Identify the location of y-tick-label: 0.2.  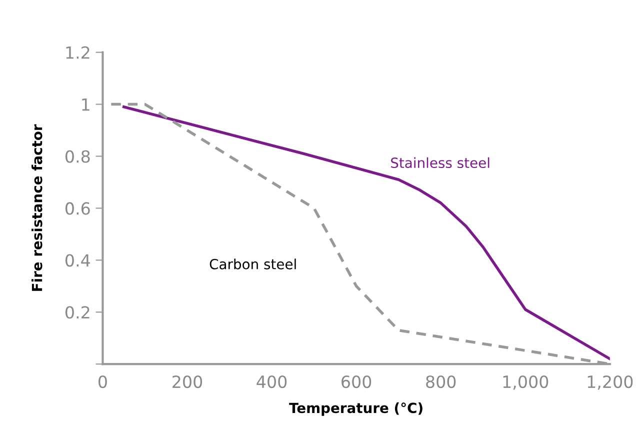
(78, 312).